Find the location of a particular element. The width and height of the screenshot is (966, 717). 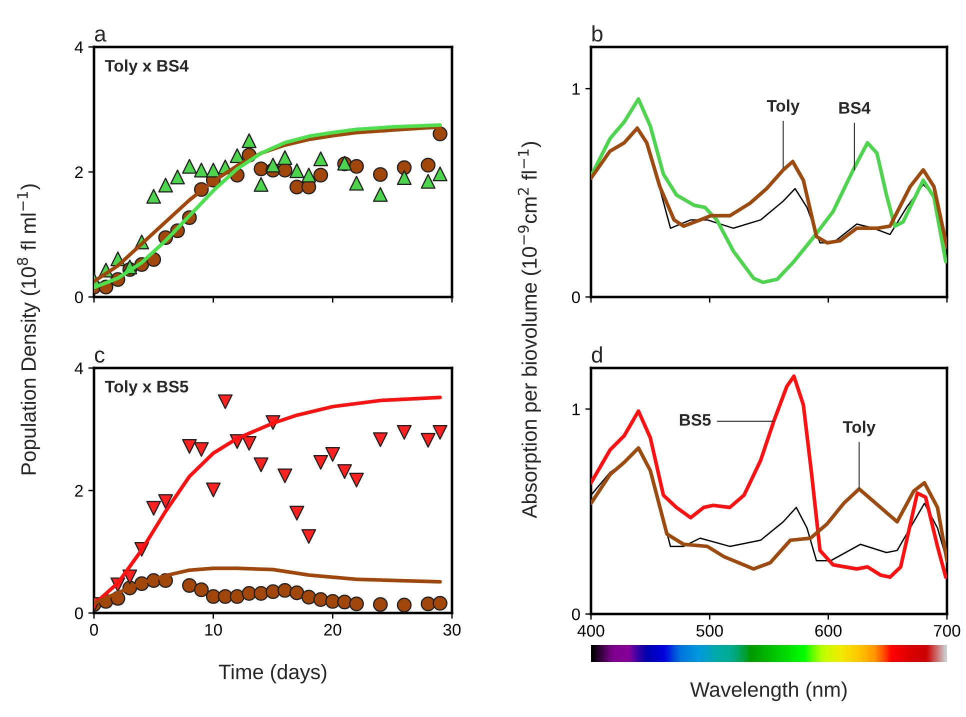

text: Toly x BS4 is located at coordinates (146, 67).